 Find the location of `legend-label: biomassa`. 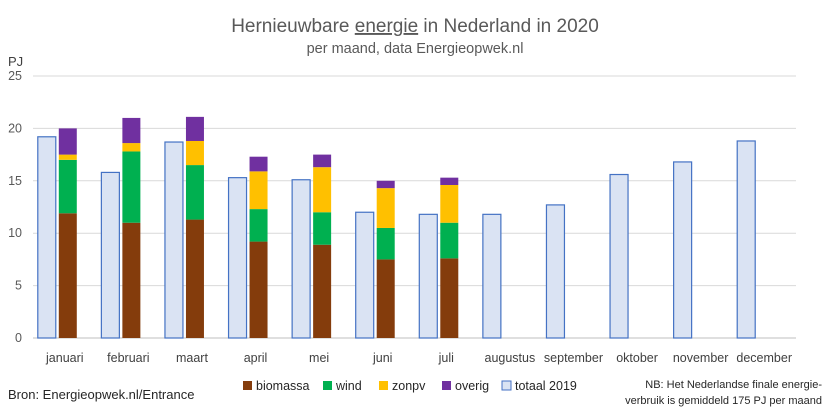

legend-label: biomassa is located at coordinates (283, 386).